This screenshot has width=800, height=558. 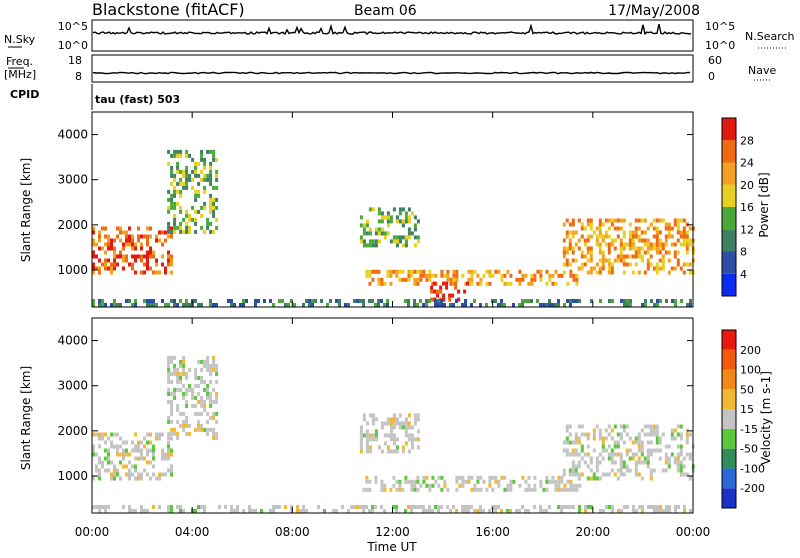 What do you see at coordinates (24, 94) in the screenshot?
I see `cpid-label: CPID` at bounding box center [24, 94].